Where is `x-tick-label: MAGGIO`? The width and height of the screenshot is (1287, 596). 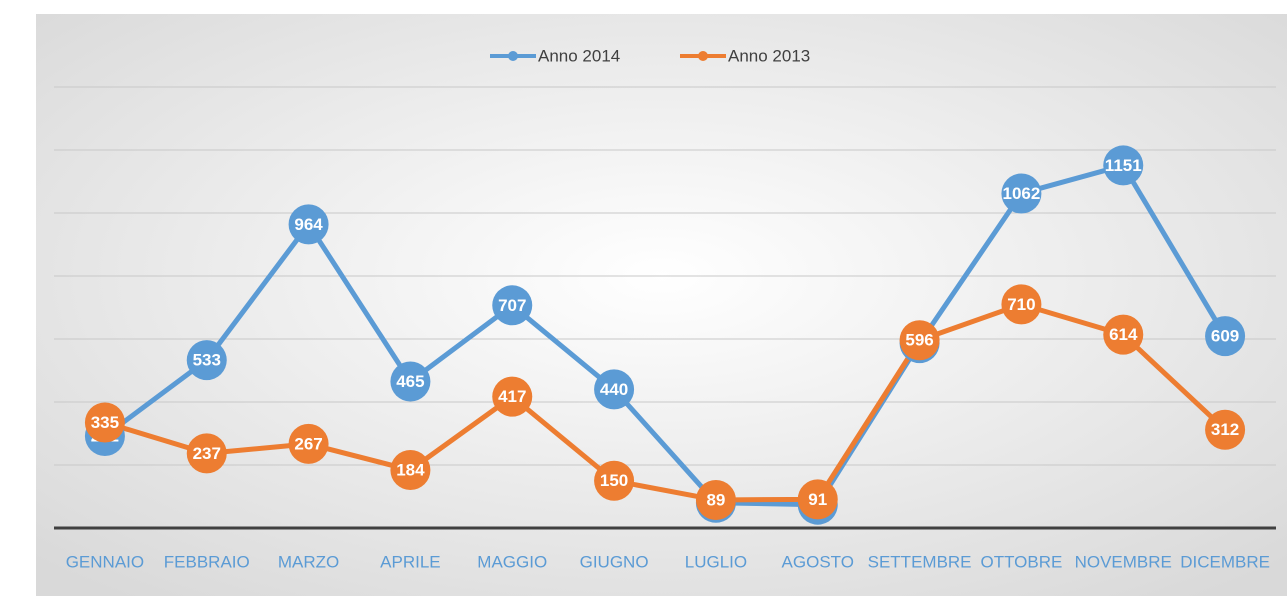
x-tick-label: MAGGIO is located at coordinates (512, 561).